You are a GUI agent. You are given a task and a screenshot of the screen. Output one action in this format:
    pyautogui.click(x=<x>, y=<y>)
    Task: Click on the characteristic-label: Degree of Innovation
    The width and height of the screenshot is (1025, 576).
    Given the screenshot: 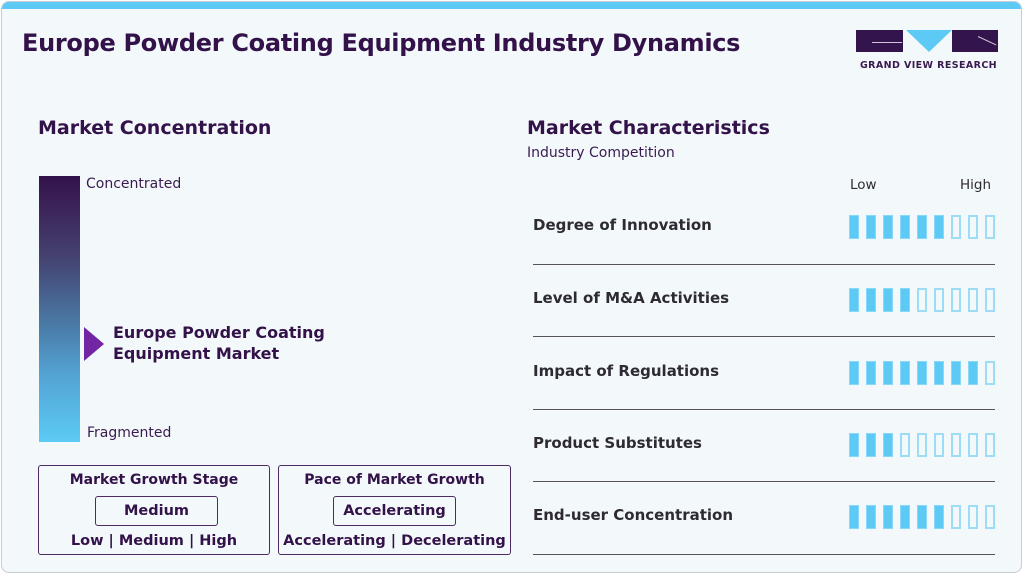 What is the action you would take?
    pyautogui.click(x=622, y=225)
    